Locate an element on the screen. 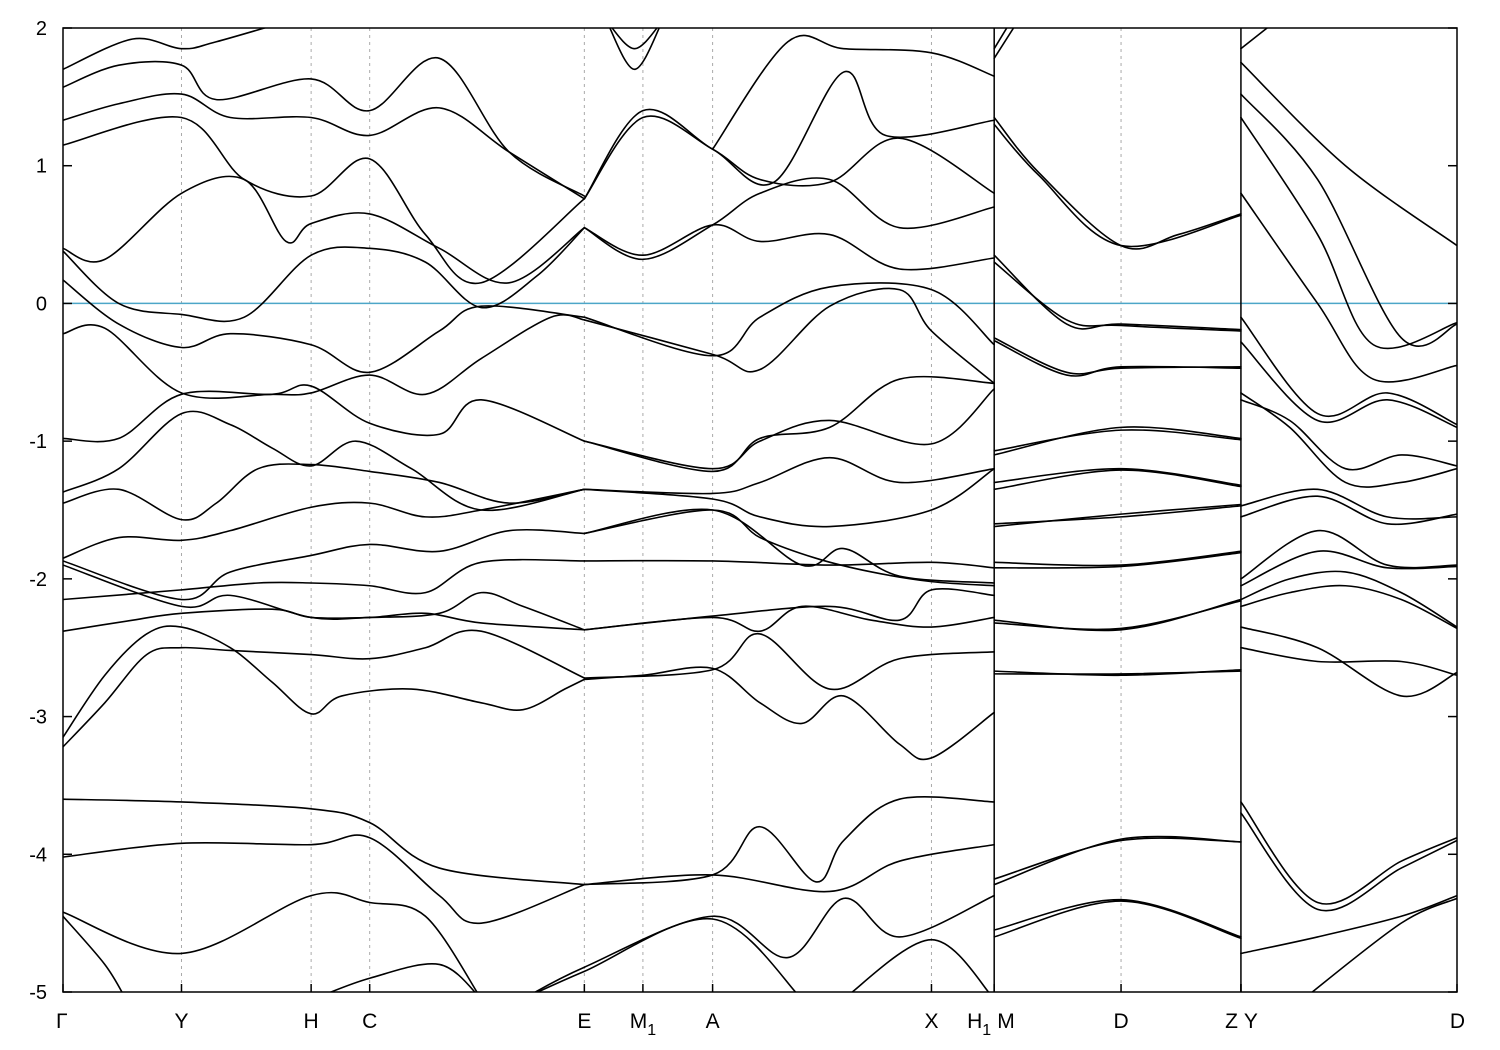 This screenshot has width=1500, height=1050. y-tick-label: 2 is located at coordinates (41, 29).